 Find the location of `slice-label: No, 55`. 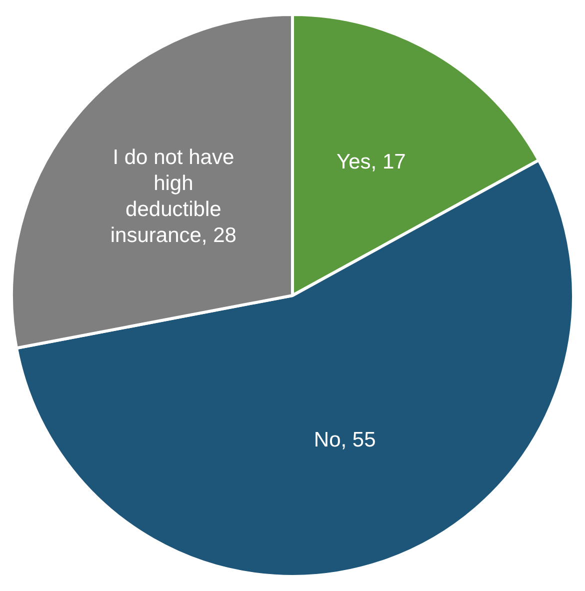

slice-label: No, 55 is located at coordinates (345, 440).